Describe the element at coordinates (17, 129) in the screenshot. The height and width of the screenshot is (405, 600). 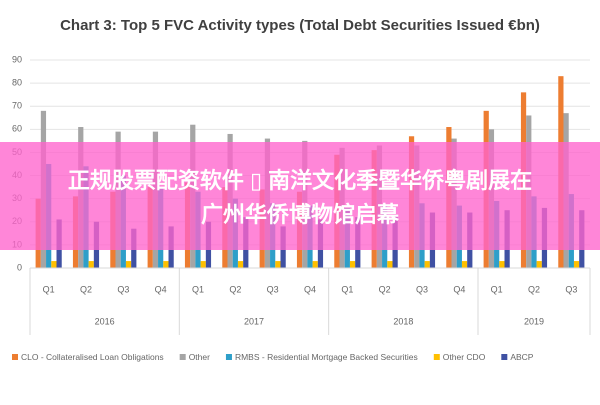
I see `y-tick-label: 60` at that location.